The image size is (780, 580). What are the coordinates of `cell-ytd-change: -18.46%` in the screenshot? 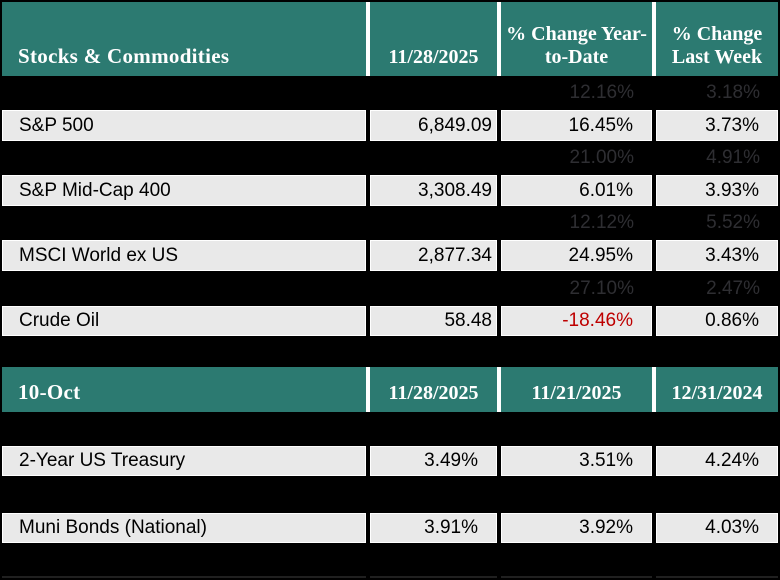 It's located at (576, 321).